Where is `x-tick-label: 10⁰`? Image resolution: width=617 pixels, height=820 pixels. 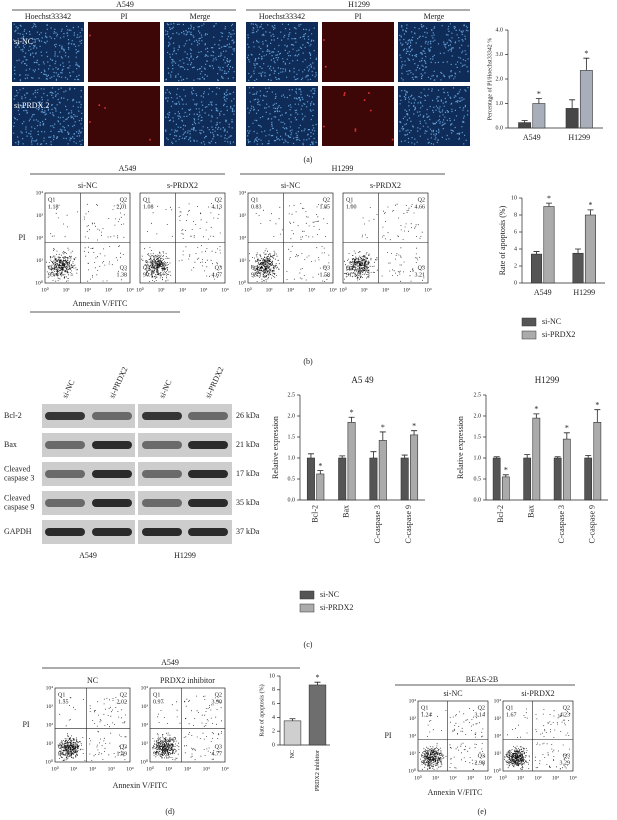
x-tick-label: 10⁰ is located at coordinates (55, 768).